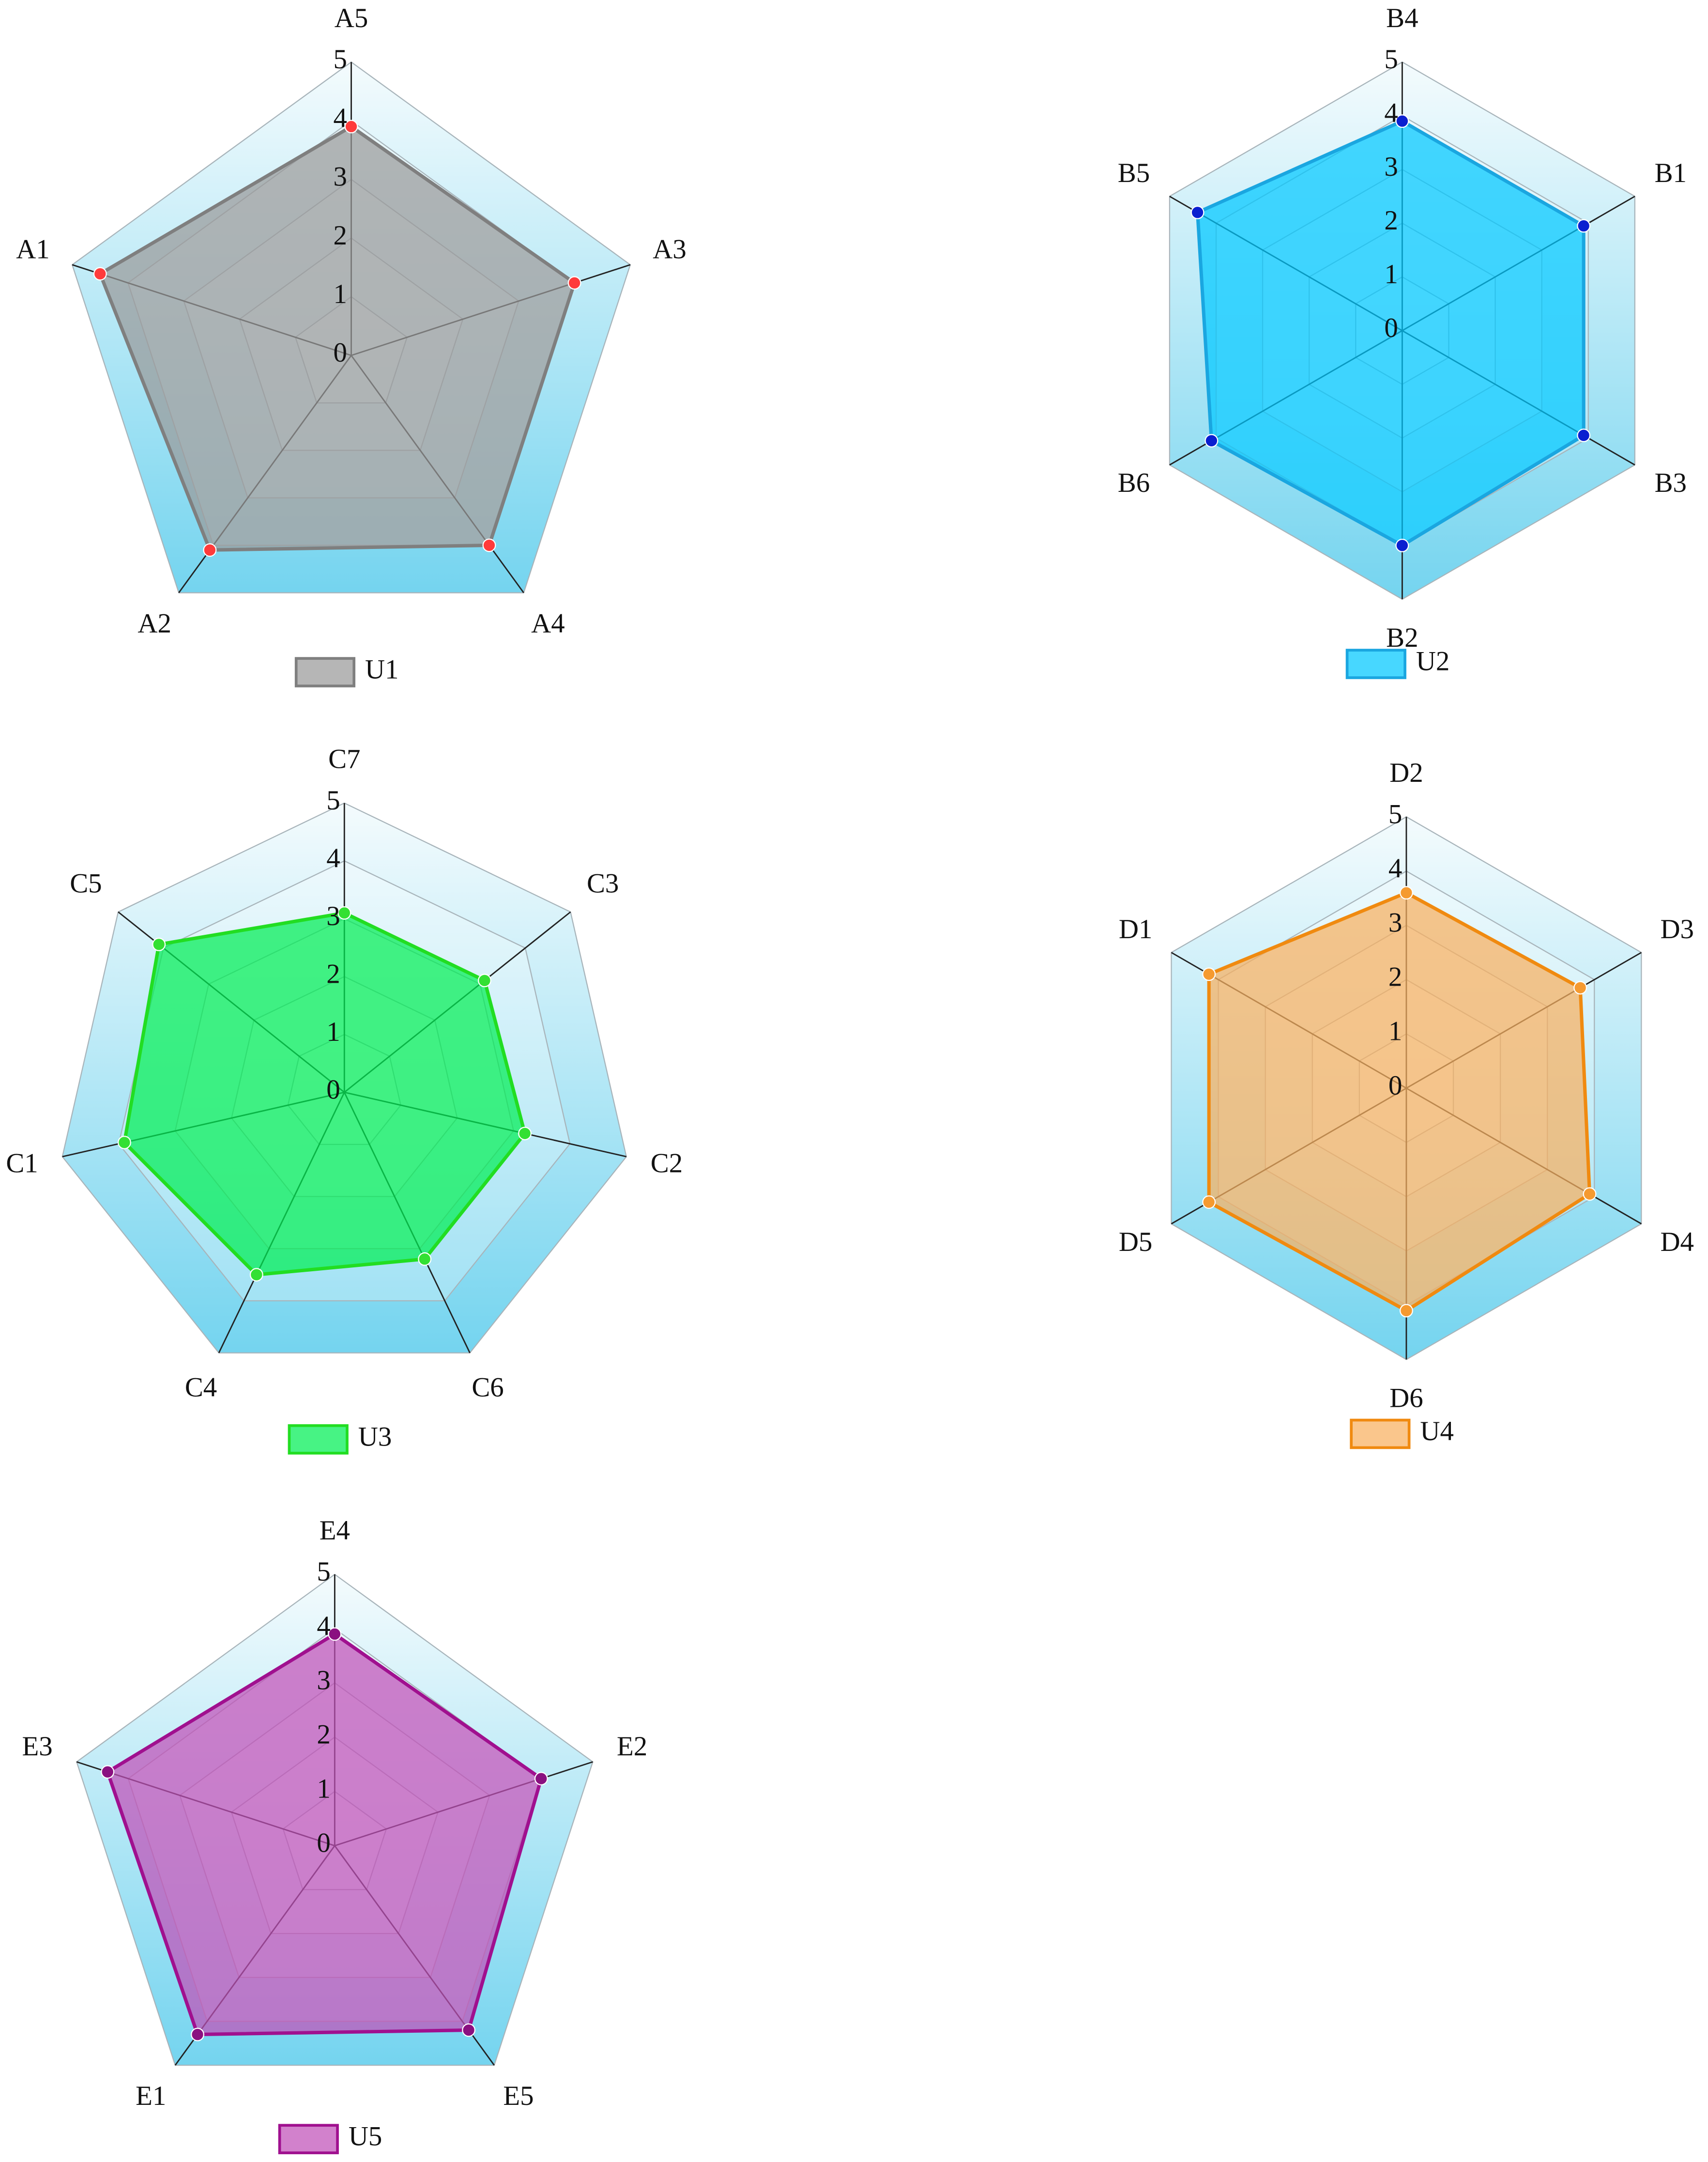 Image resolution: width=1708 pixels, height=2162 pixels. Describe the element at coordinates (1402, 18) in the screenshot. I see `category-label: B4` at that location.